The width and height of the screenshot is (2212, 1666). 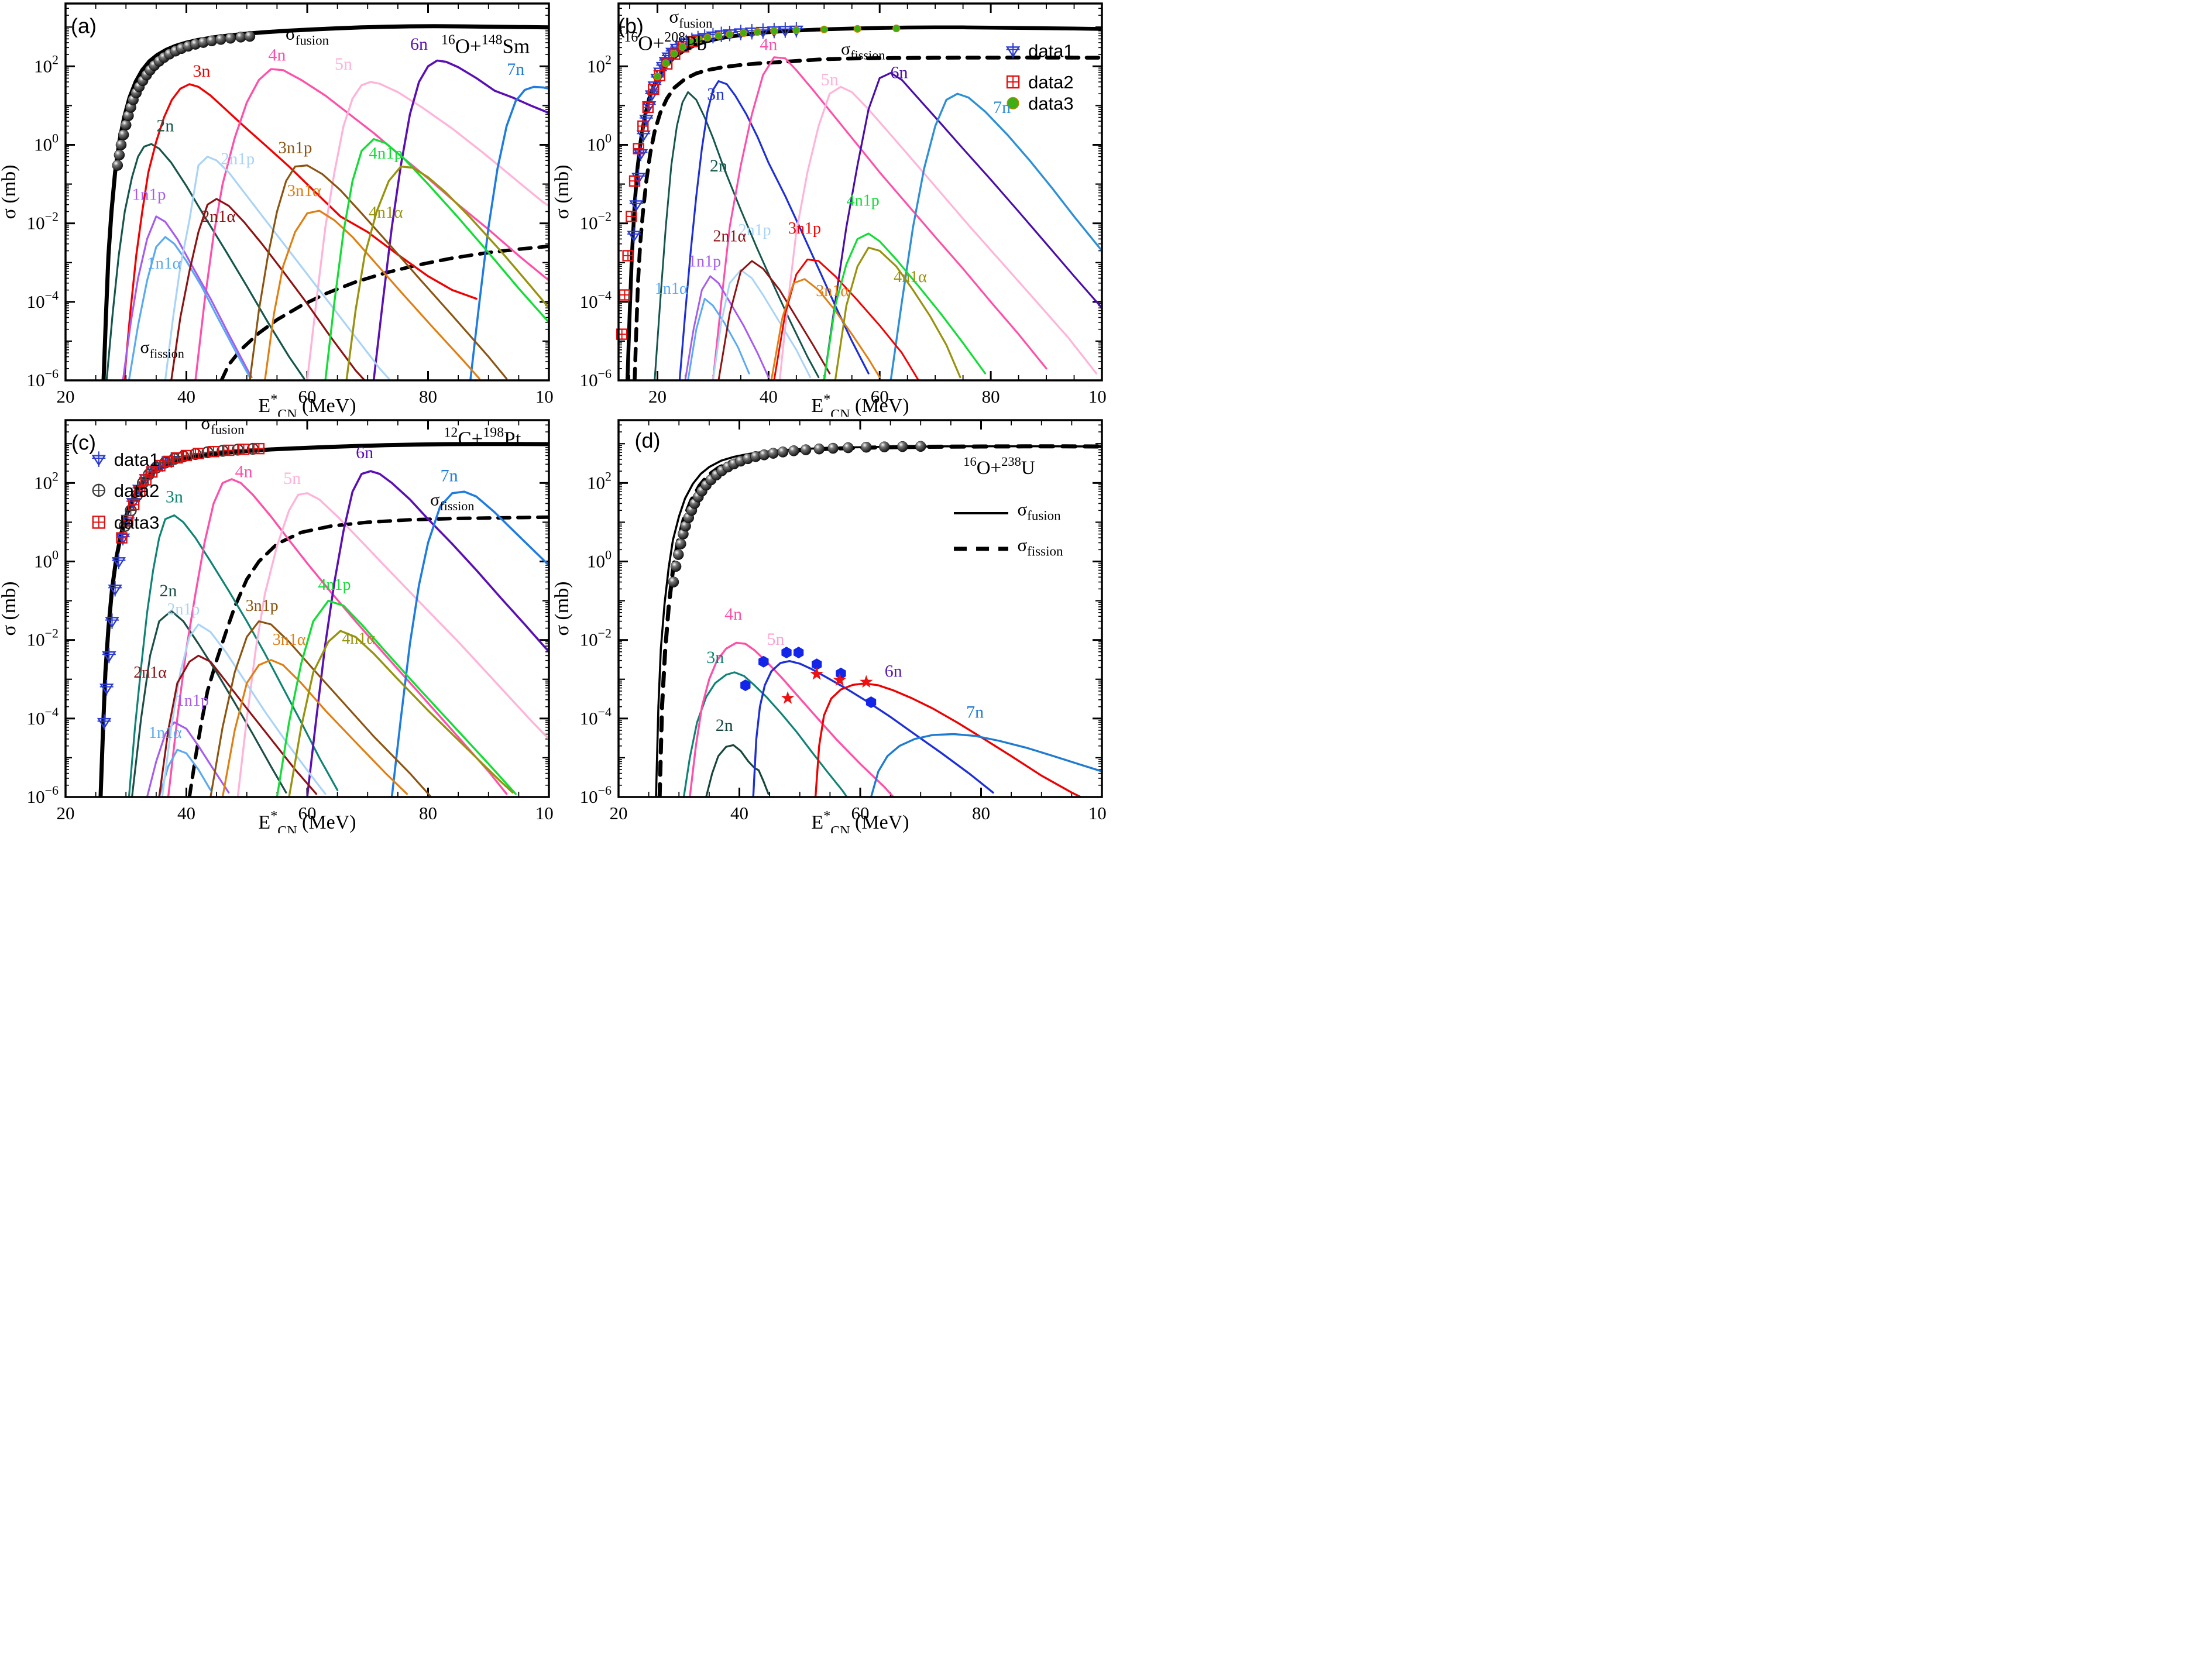 I want to click on legend-lines: σfusion σfission, so click(x=1008, y=529).